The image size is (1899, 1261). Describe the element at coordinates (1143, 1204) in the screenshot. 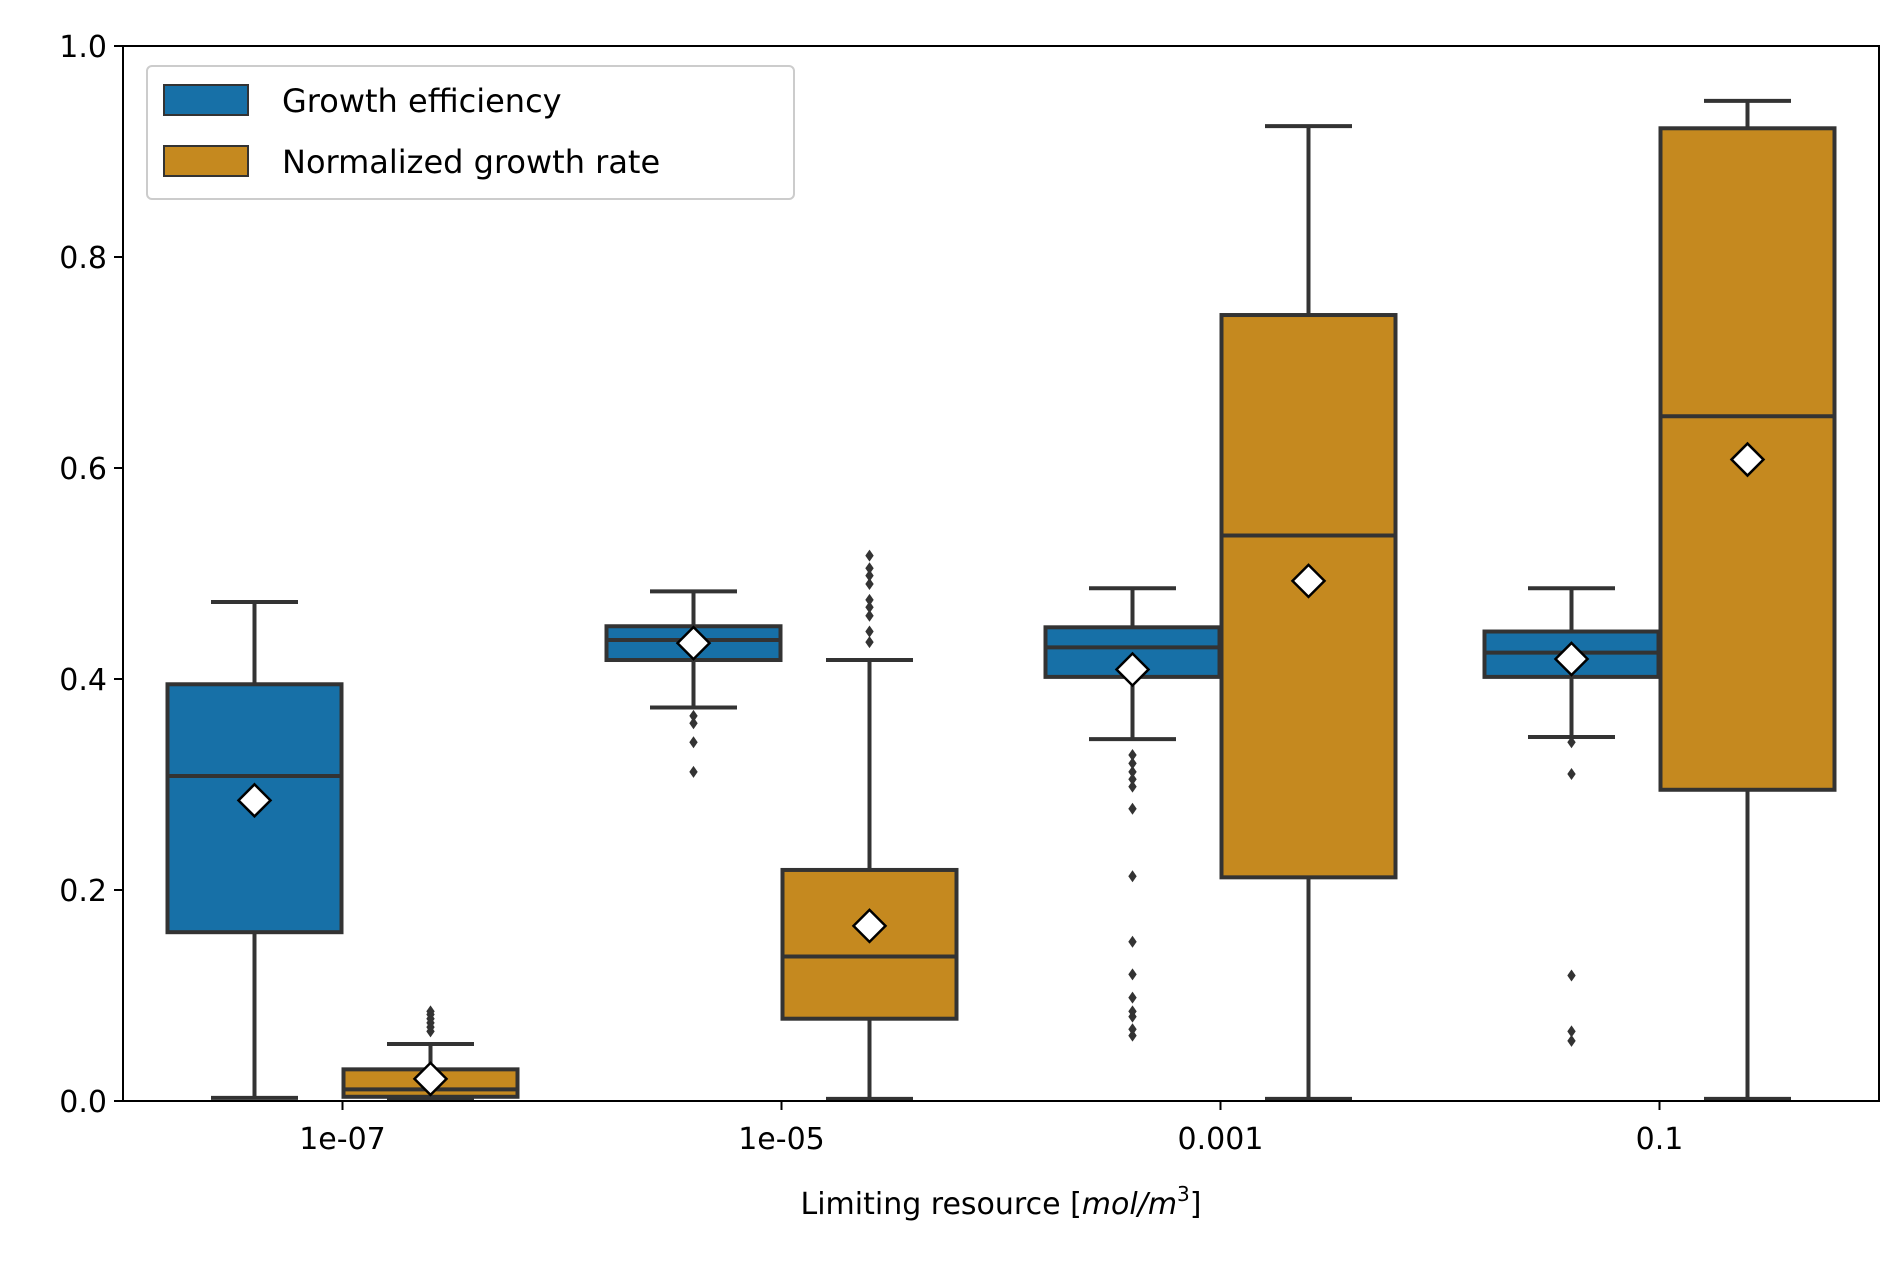

I see `x-axis-label-unit-sep: /` at that location.